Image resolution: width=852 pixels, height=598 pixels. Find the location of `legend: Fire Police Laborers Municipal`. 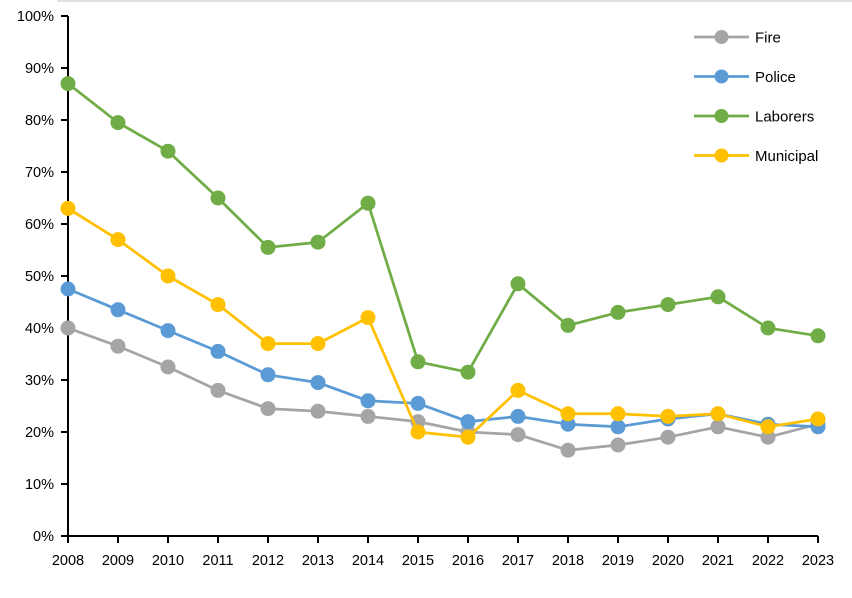

legend: Fire Police Laborers Municipal is located at coordinates (756, 97).